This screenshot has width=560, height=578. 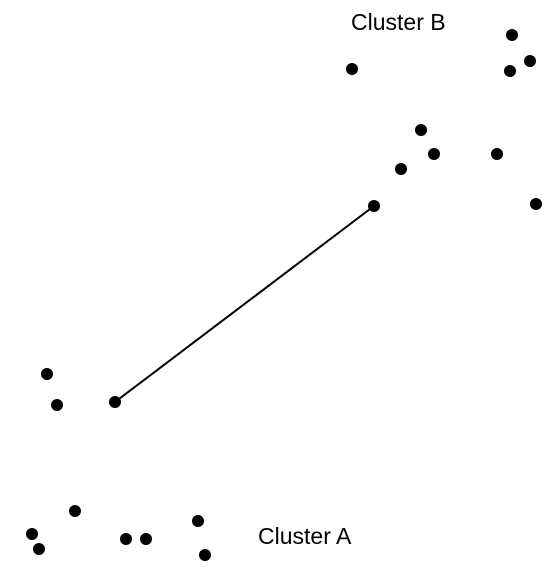 What do you see at coordinates (444, 120) in the screenshot?
I see `cluster-b-points` at bounding box center [444, 120].